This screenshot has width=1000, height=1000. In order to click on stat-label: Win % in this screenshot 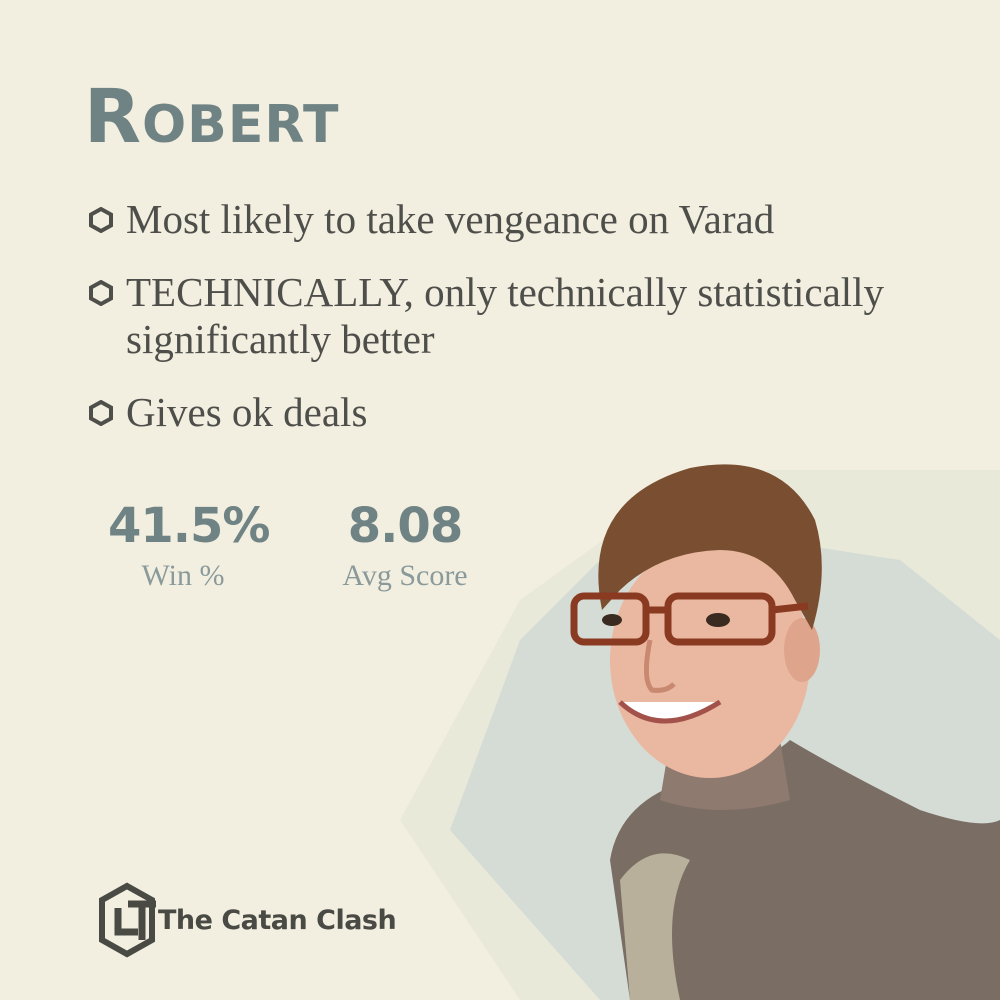, I will do `click(183, 575)`.